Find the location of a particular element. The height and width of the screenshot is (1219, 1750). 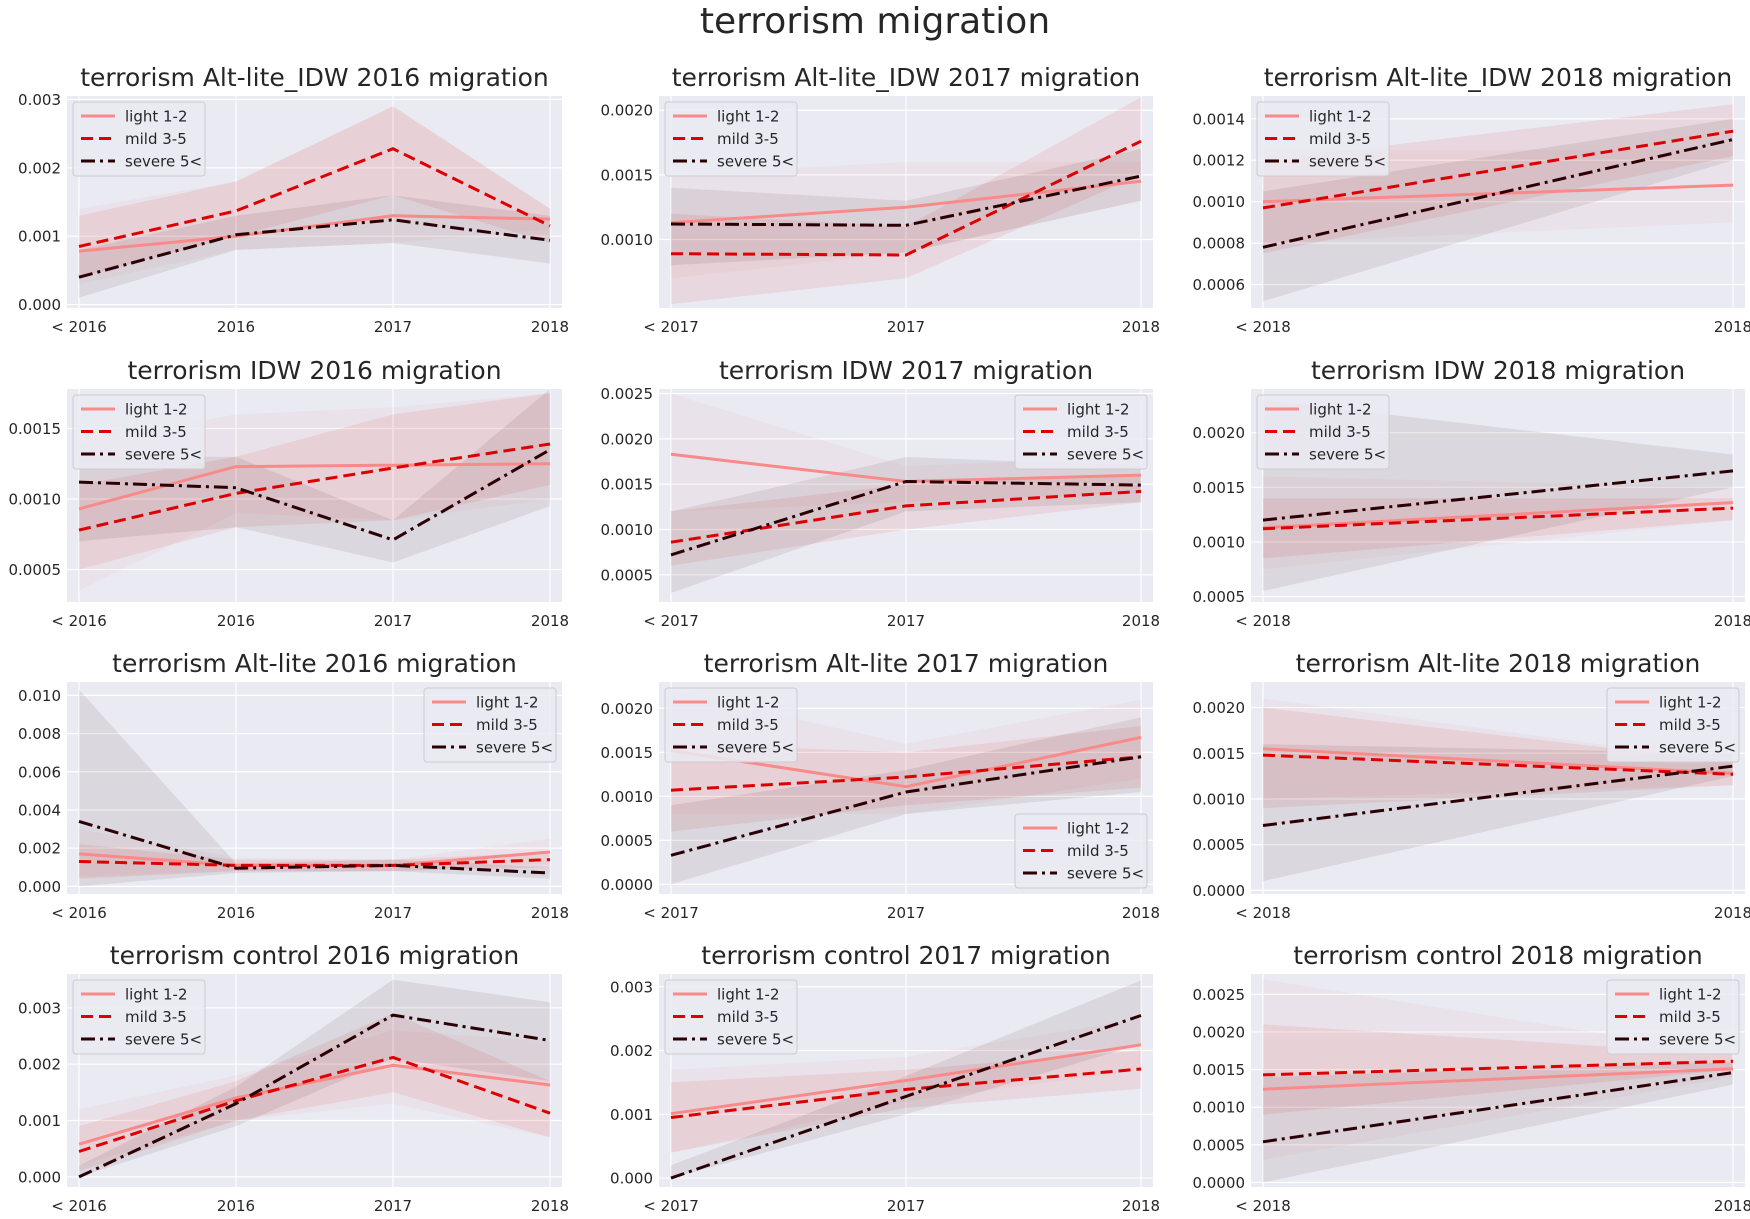

figure-title: terrorism migration is located at coordinates (875, 21).